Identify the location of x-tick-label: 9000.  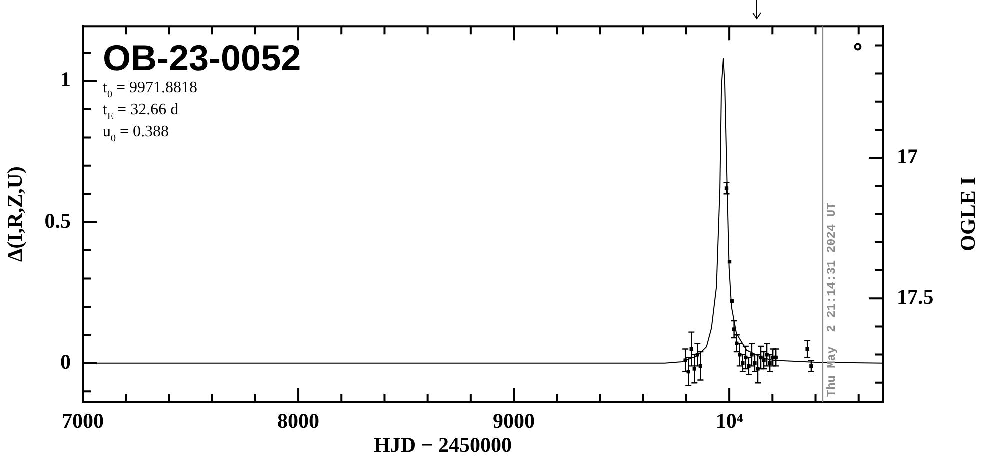
(514, 421).